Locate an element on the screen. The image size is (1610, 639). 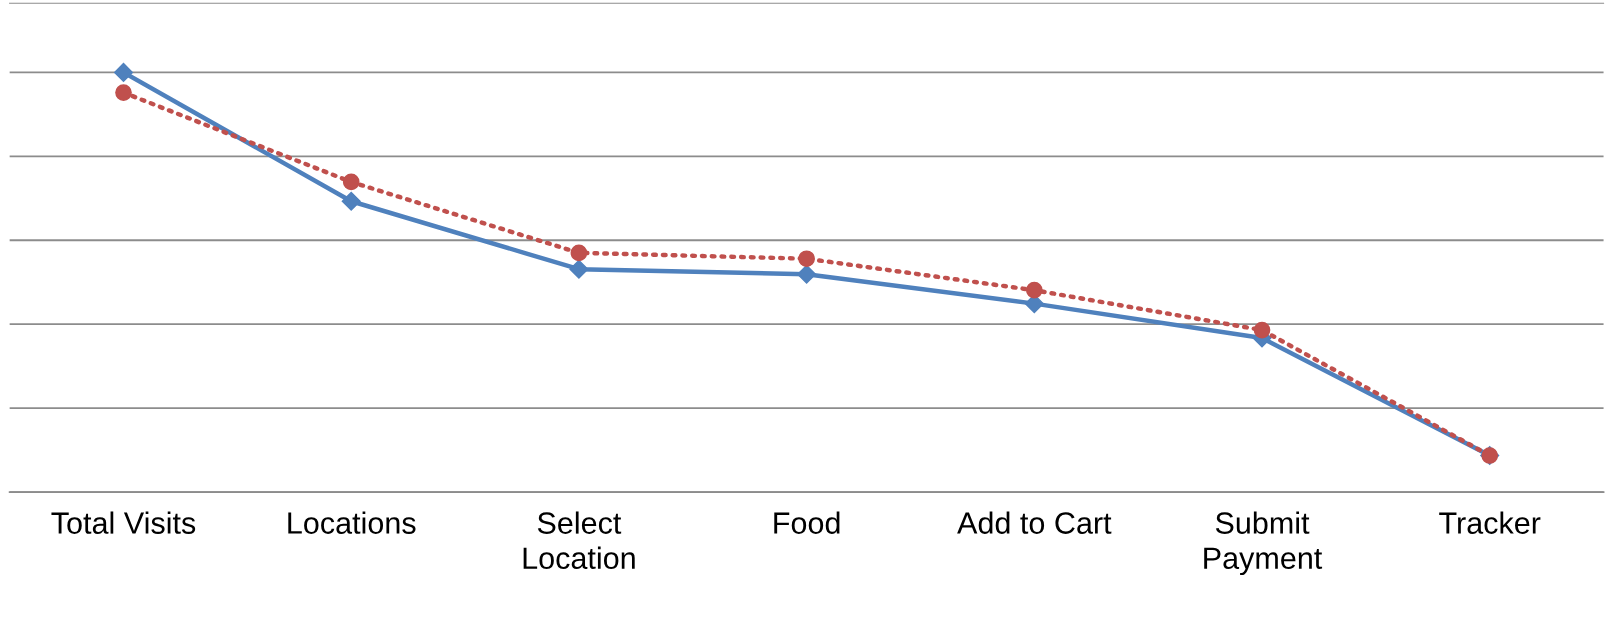
x-tick-label: Add to Cart is located at coordinates (1034, 522).